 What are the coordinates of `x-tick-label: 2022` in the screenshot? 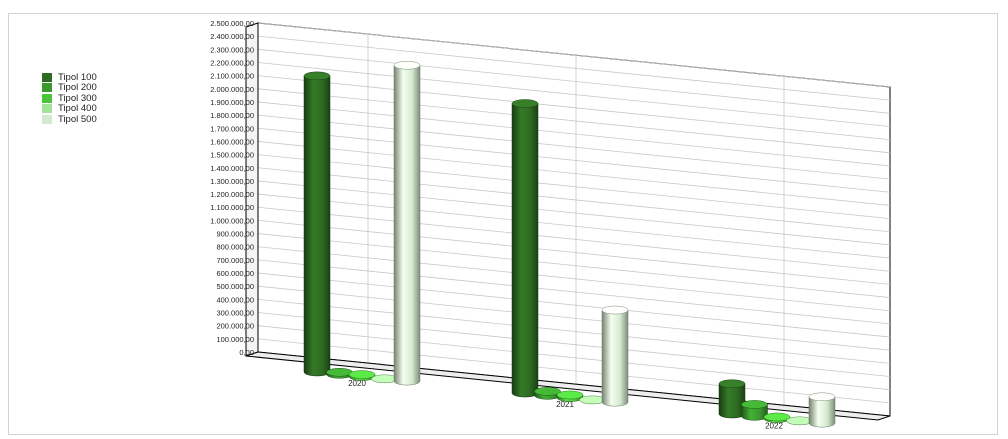 It's located at (774, 425).